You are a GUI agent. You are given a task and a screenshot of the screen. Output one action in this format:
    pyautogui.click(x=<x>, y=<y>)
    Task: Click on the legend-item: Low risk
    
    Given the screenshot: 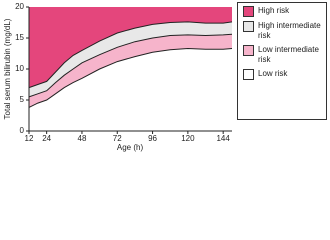 What is the action you would take?
    pyautogui.click(x=283, y=74)
    